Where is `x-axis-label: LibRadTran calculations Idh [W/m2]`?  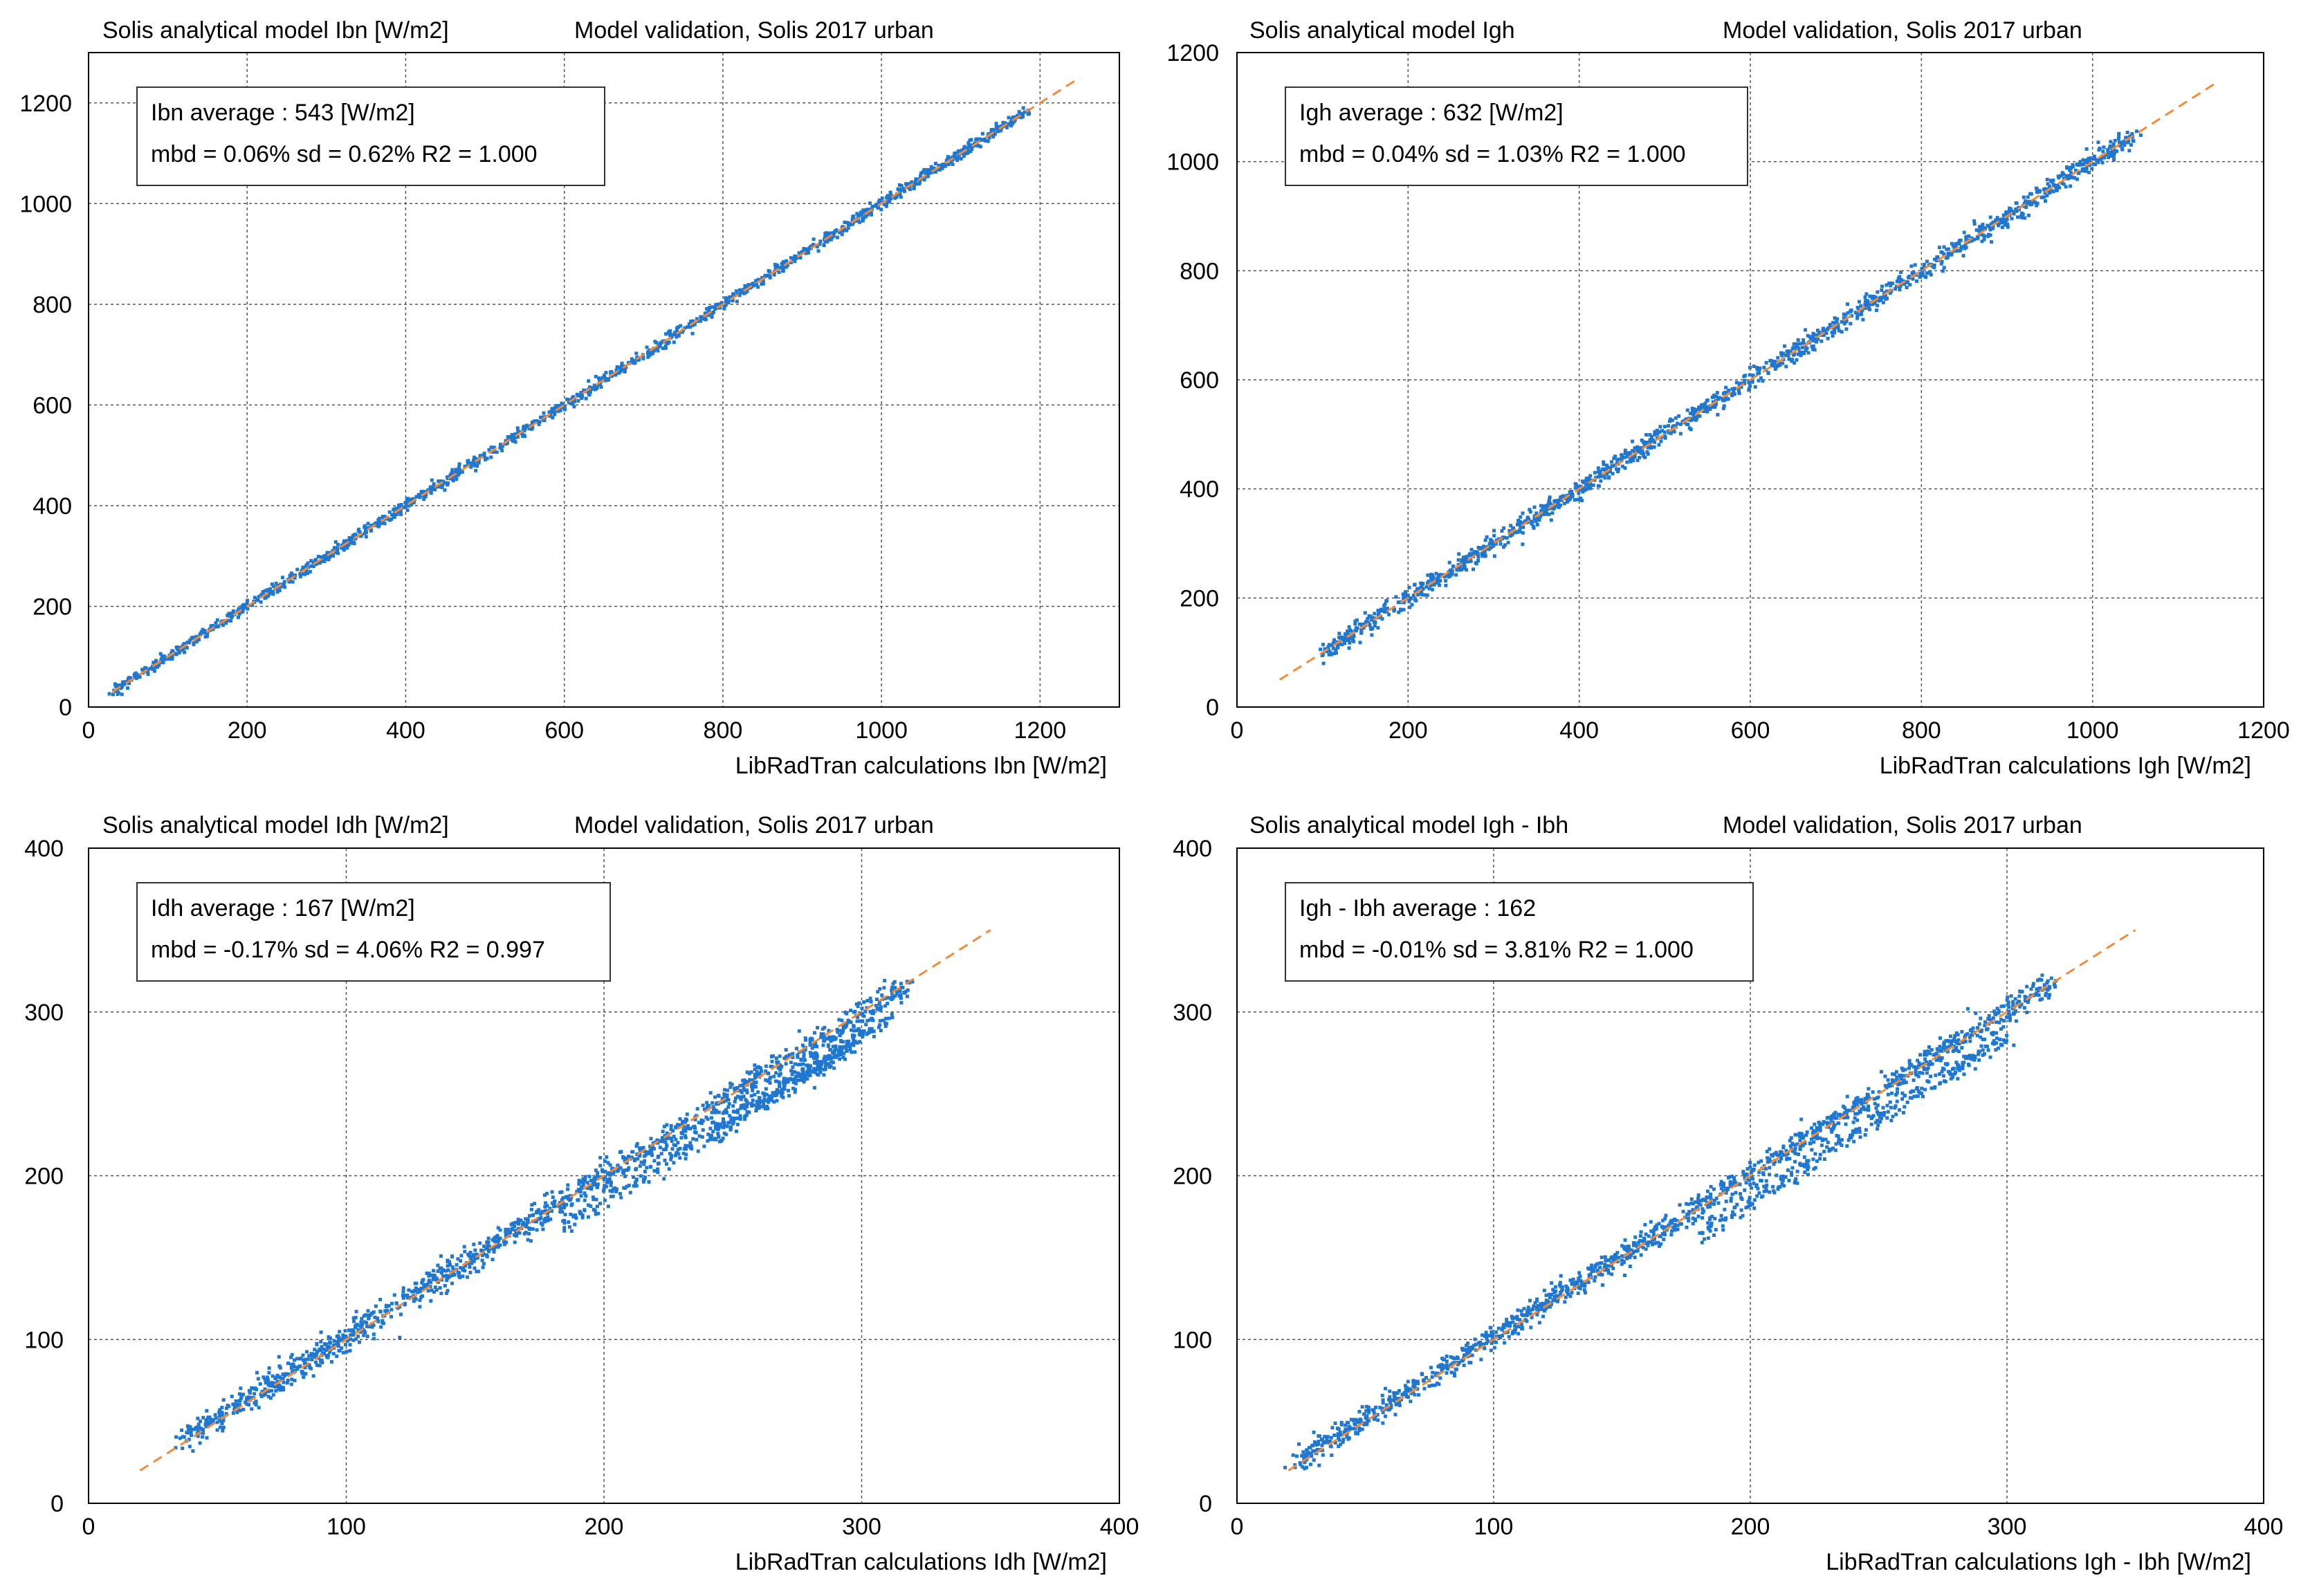
x-axis-label: LibRadTran calculations Idh [W/m2] is located at coordinates (921, 1562).